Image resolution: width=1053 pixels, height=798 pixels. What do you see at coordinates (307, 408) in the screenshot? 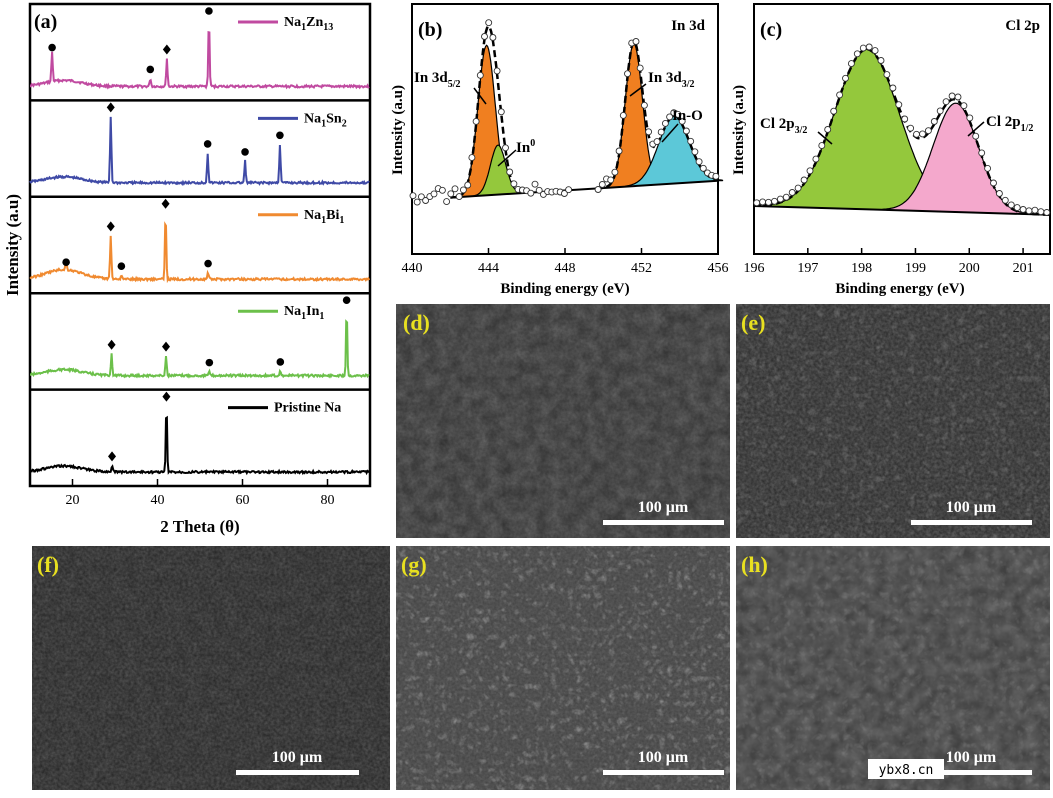
I see `legend-label: Pristine Na` at bounding box center [307, 408].